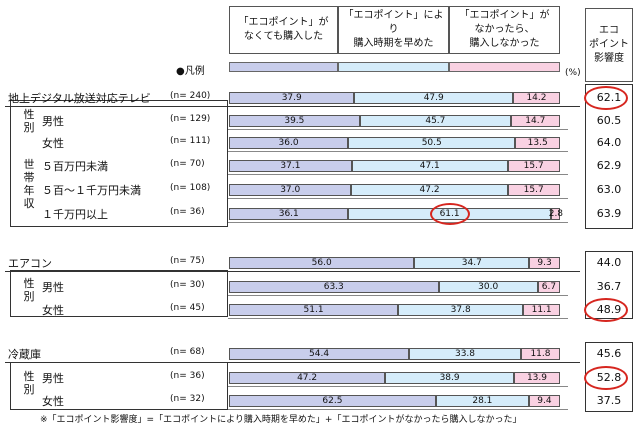  I want to click on row-n: (n= 45), so click(187, 308).